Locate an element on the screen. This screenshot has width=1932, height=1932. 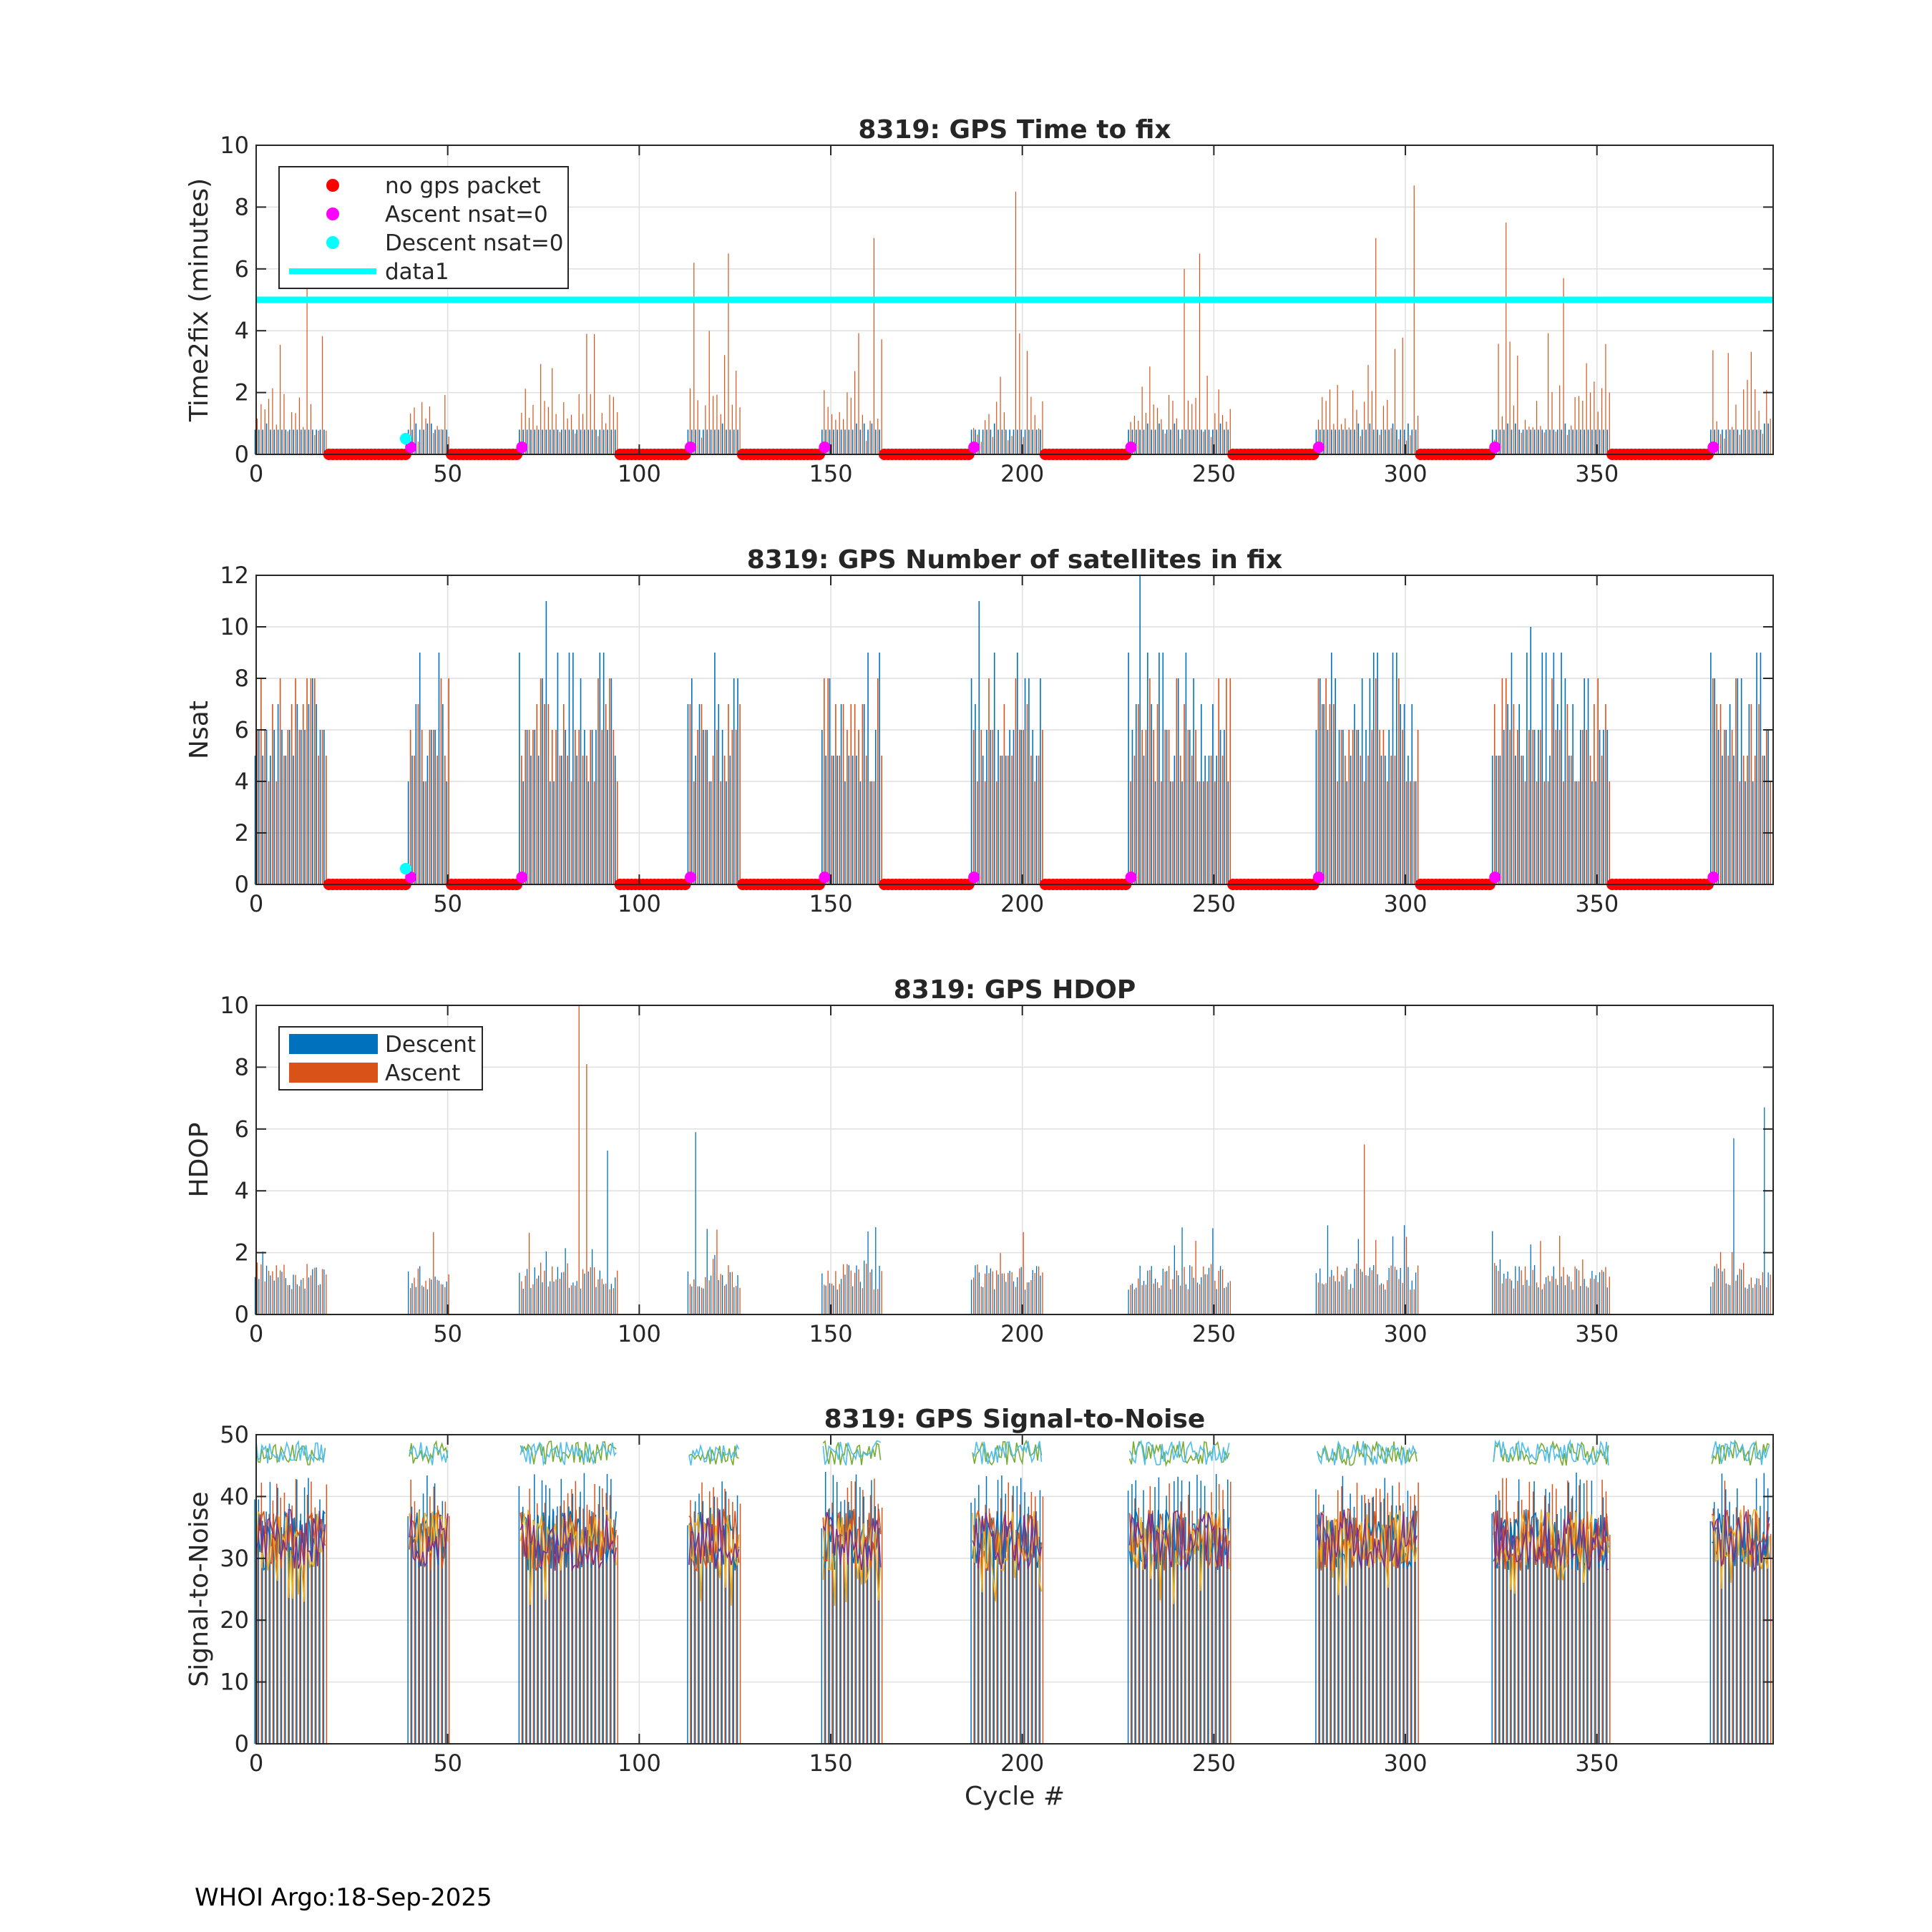
x-tick-label: 250 is located at coordinates (1214, 1333).